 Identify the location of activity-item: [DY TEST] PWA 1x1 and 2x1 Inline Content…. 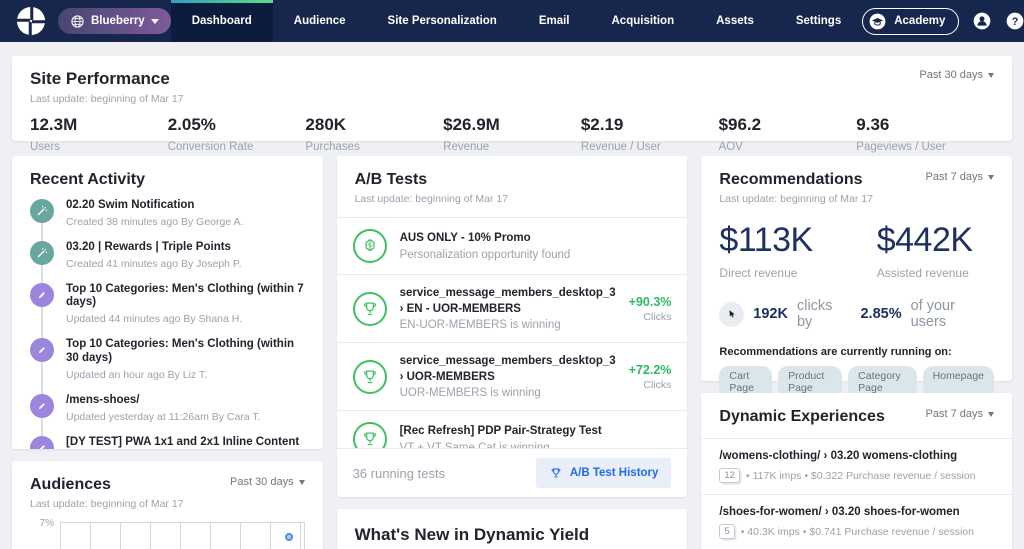
(167, 442).